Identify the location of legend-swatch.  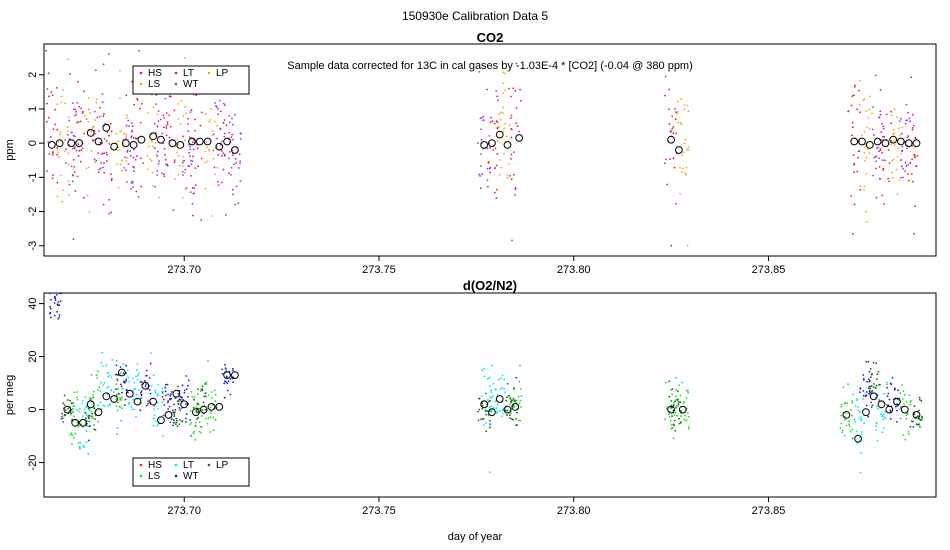
(141, 84).